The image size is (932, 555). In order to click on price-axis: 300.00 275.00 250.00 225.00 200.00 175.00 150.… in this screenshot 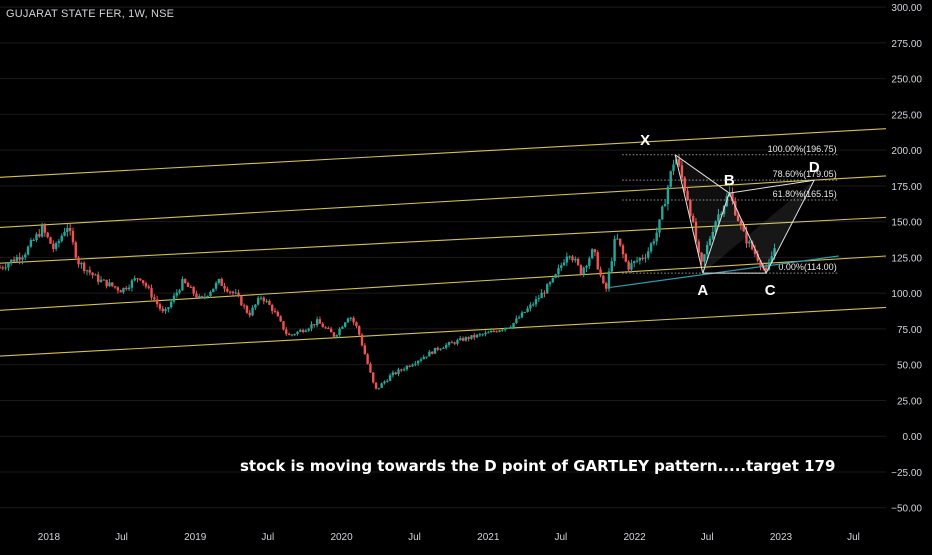, I will do `click(906, 259)`.